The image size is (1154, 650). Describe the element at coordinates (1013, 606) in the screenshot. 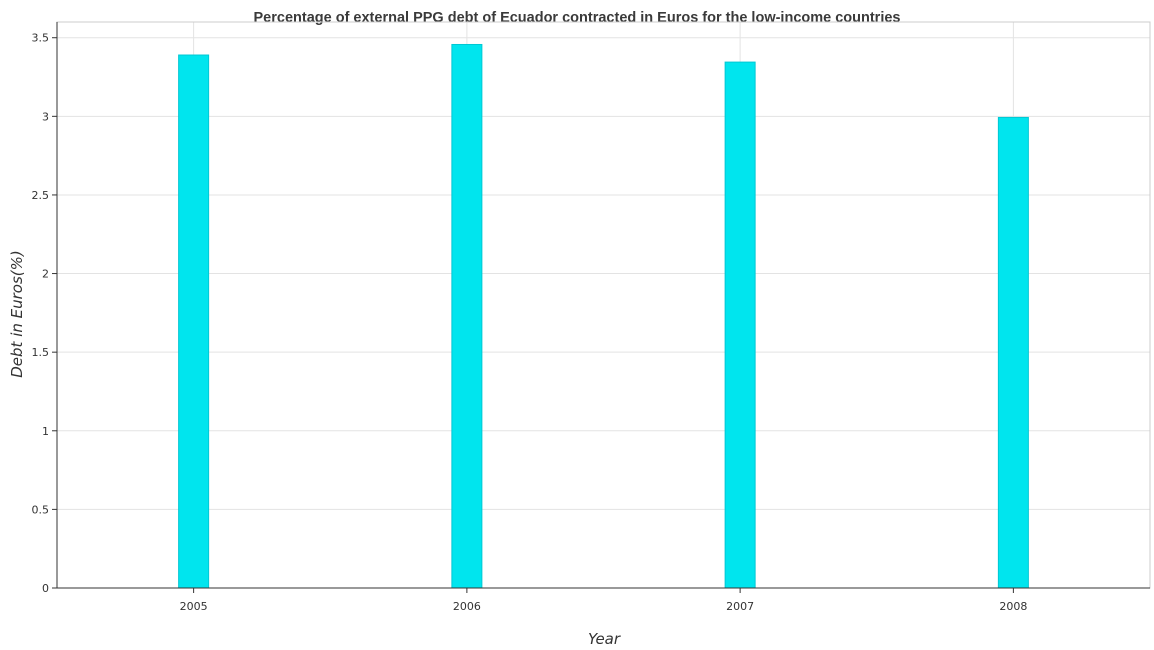

I see `x-tick-label: 2008` at that location.